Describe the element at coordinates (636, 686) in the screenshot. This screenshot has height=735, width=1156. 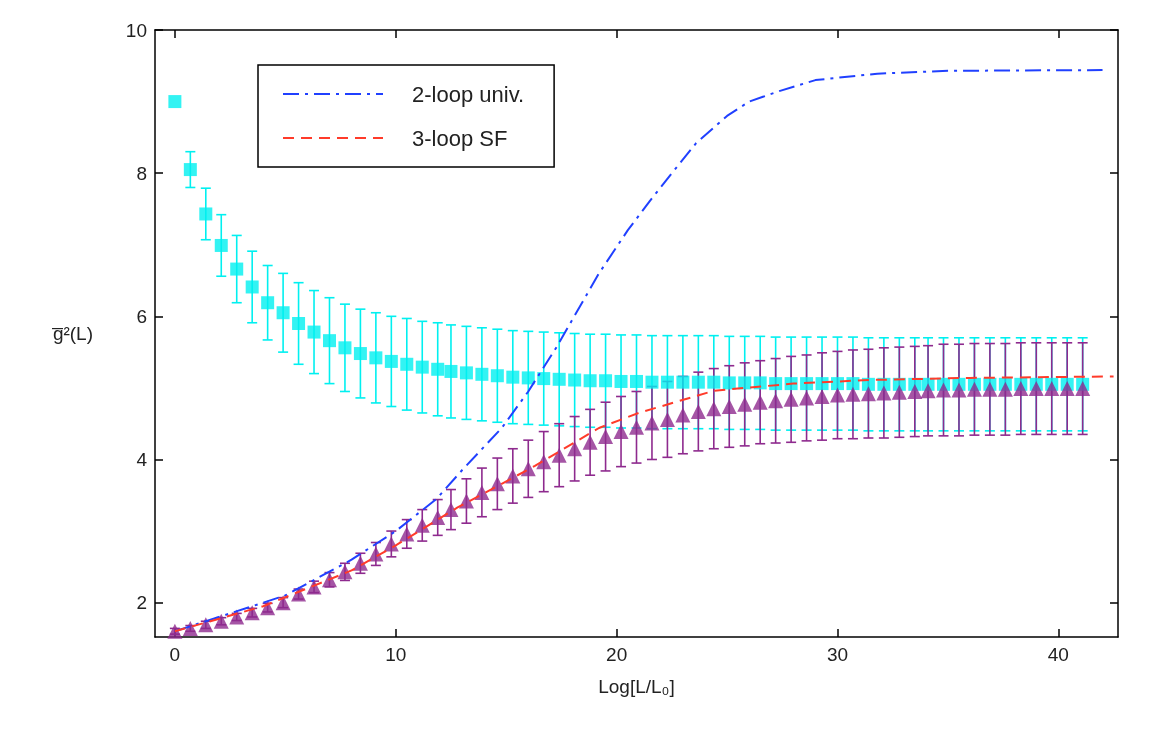
I see `x-axis-title: Log[L/L₀]` at that location.